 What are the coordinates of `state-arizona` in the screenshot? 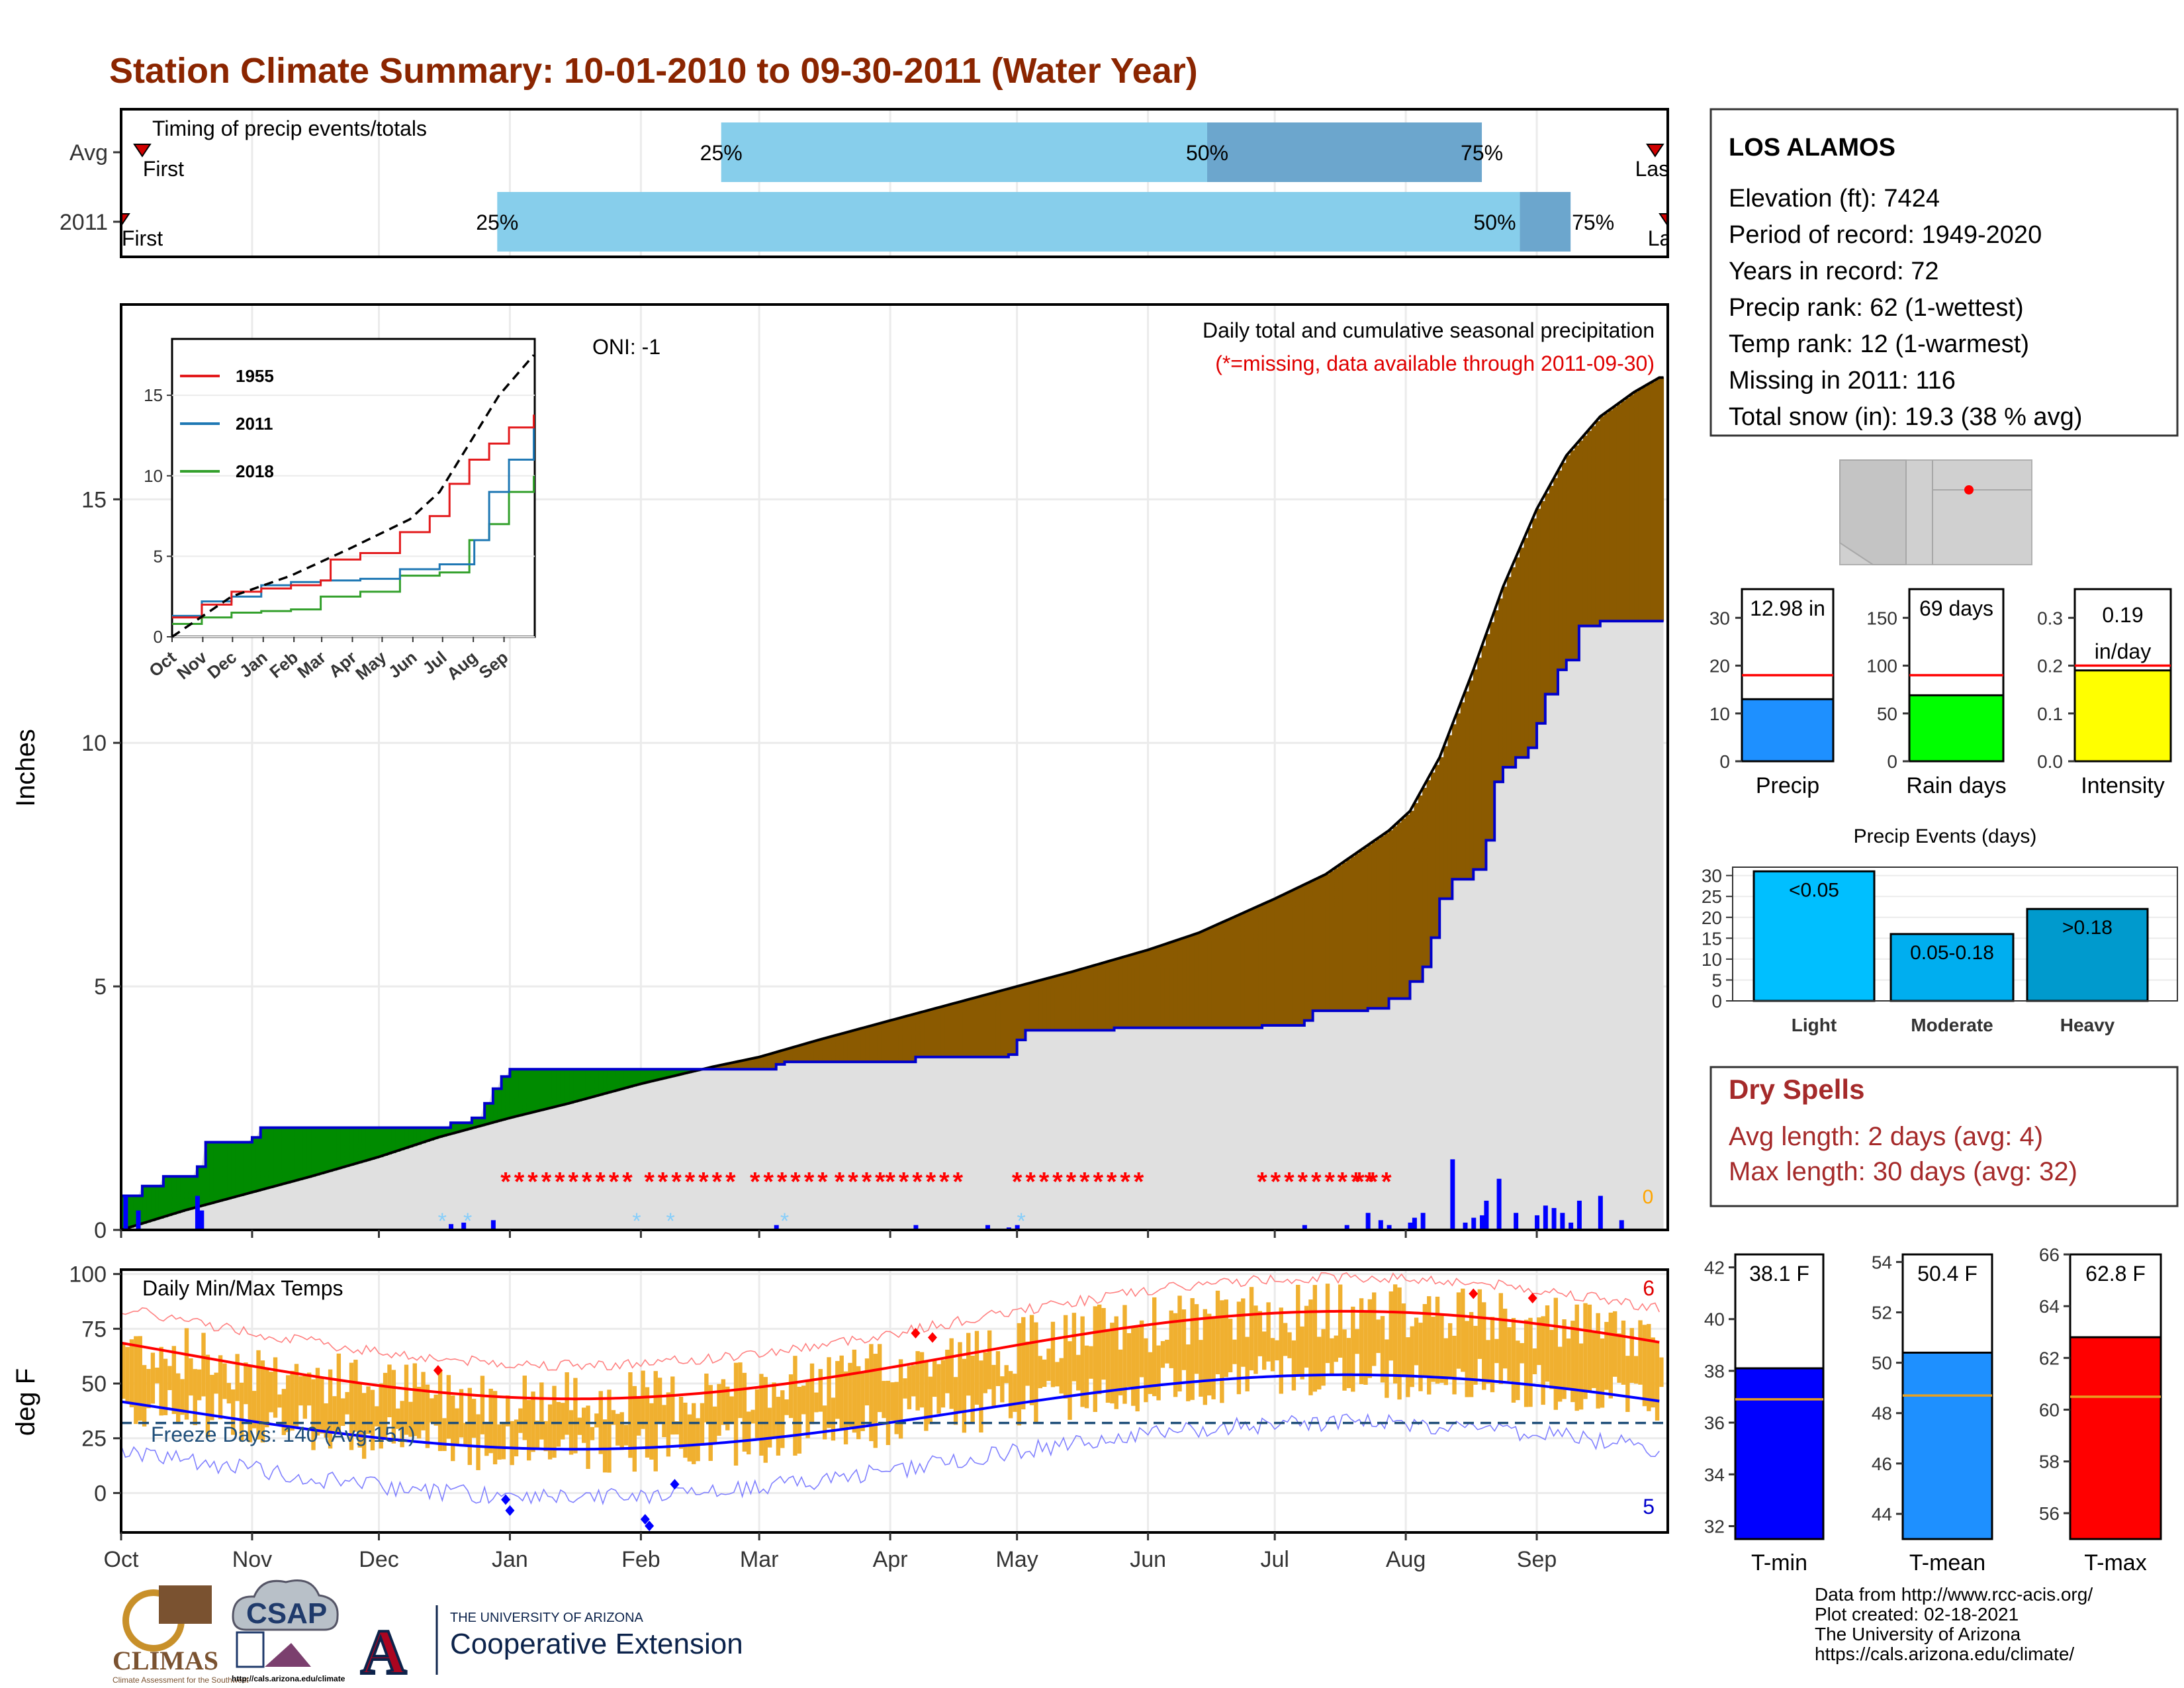 It's located at (1873, 512).